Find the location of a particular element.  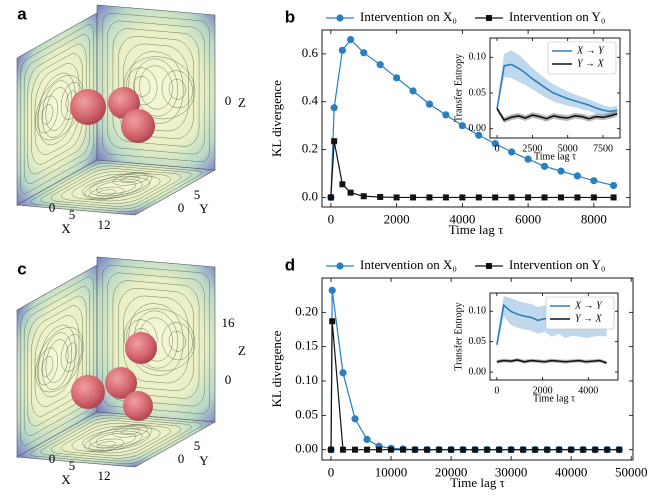

x-tick-label: 40000 is located at coordinates (571, 472).